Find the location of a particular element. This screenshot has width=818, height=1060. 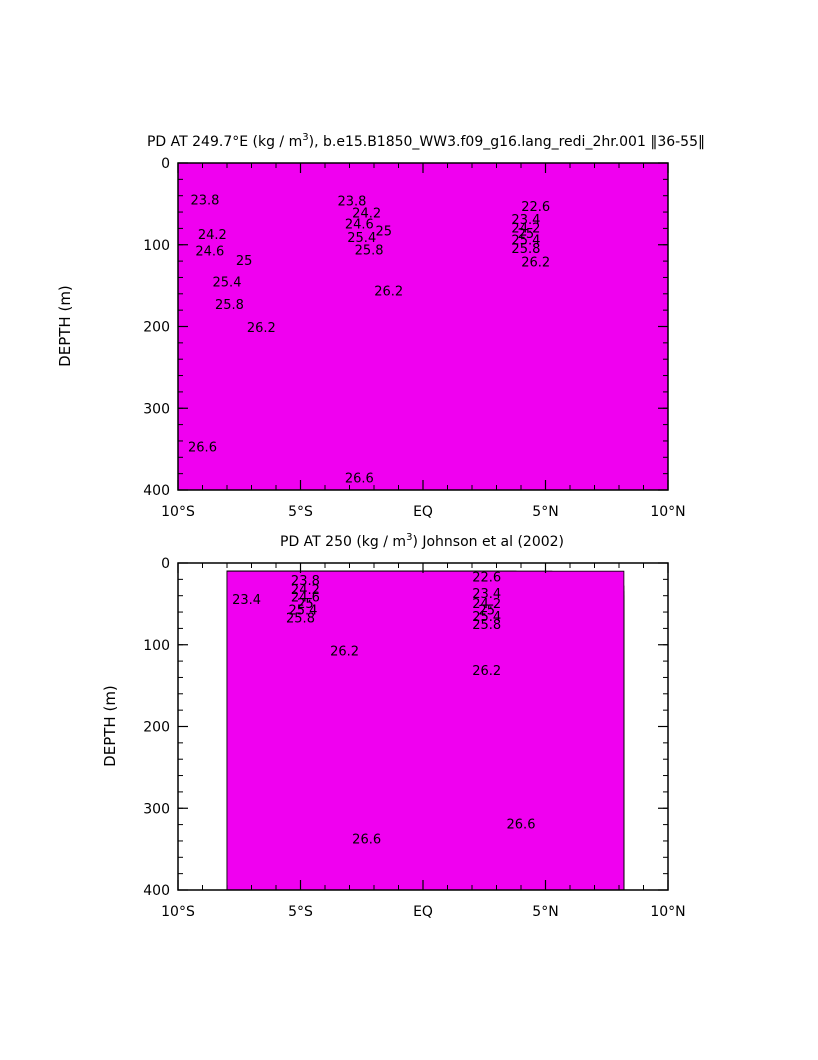

contour-fills is located at coordinates (425, 730).